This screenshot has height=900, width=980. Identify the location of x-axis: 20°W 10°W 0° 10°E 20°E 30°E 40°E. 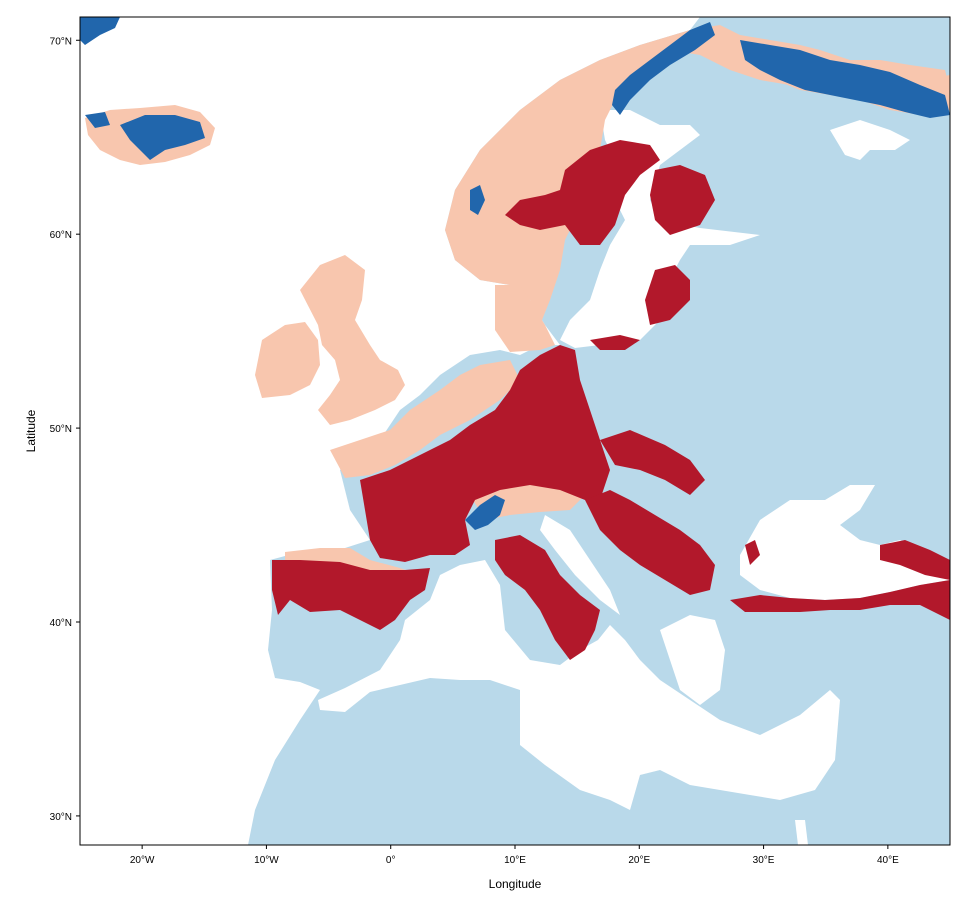
(514, 855).